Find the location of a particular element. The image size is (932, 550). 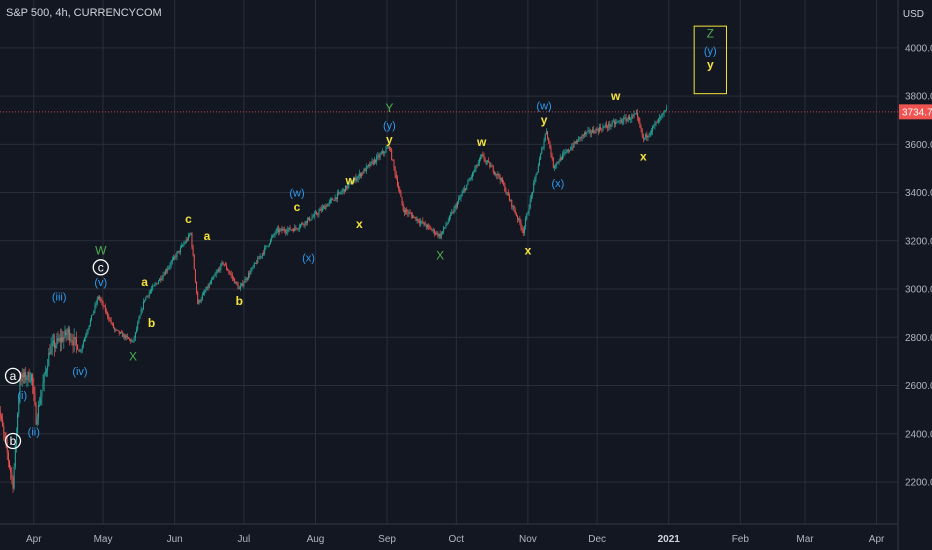

x-tick-label: Feb is located at coordinates (741, 539).